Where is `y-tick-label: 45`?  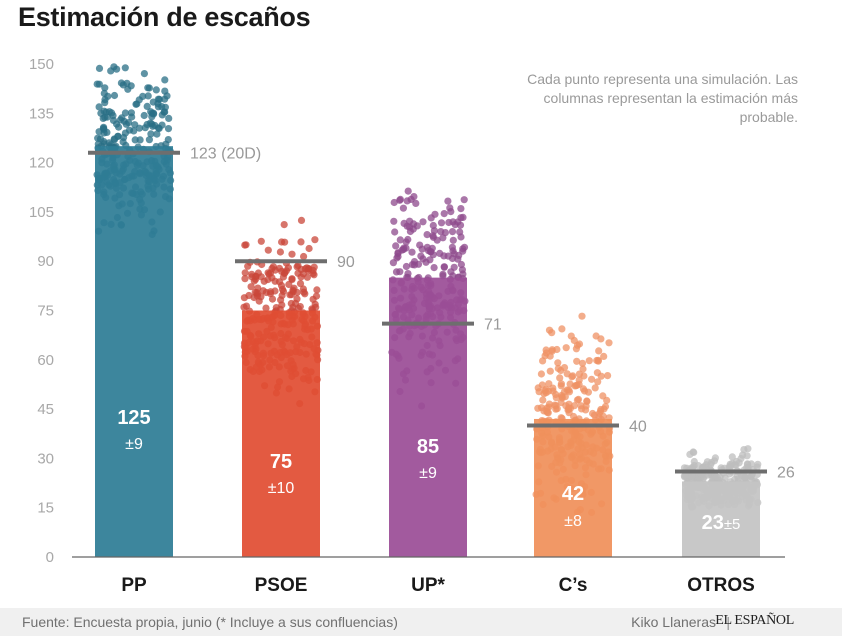
y-tick-label: 45 is located at coordinates (45, 409).